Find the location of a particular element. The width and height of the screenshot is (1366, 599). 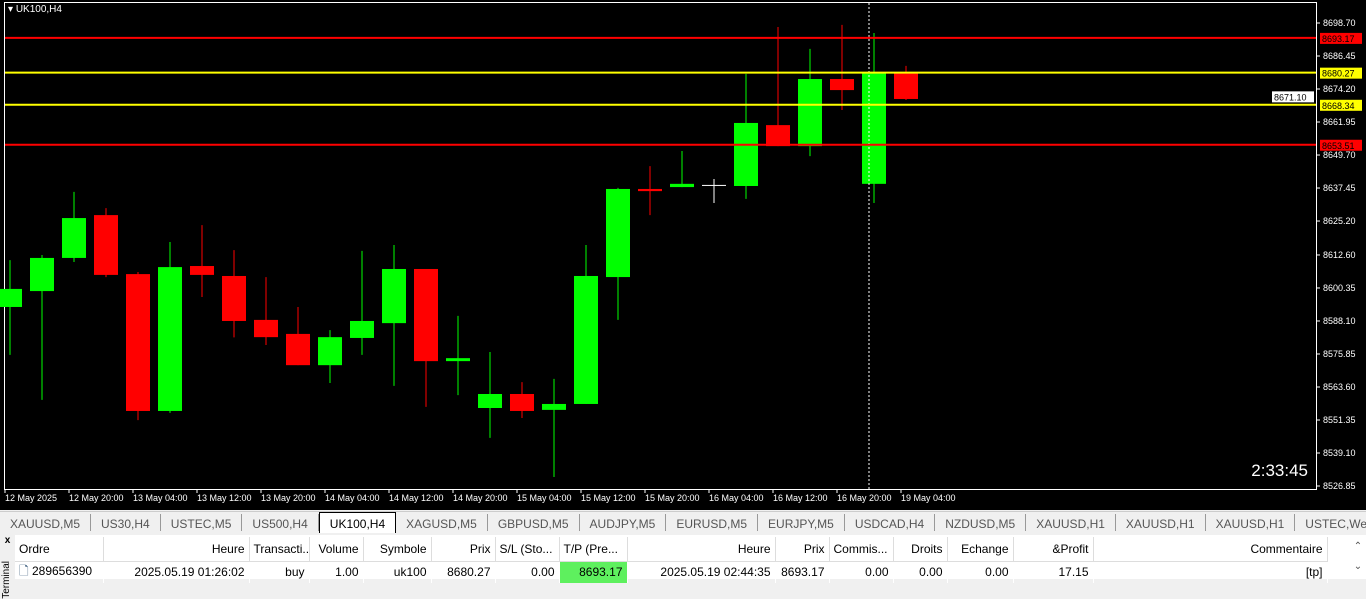

scrollbar: ⌃ ⌄ is located at coordinates (1358, 558).